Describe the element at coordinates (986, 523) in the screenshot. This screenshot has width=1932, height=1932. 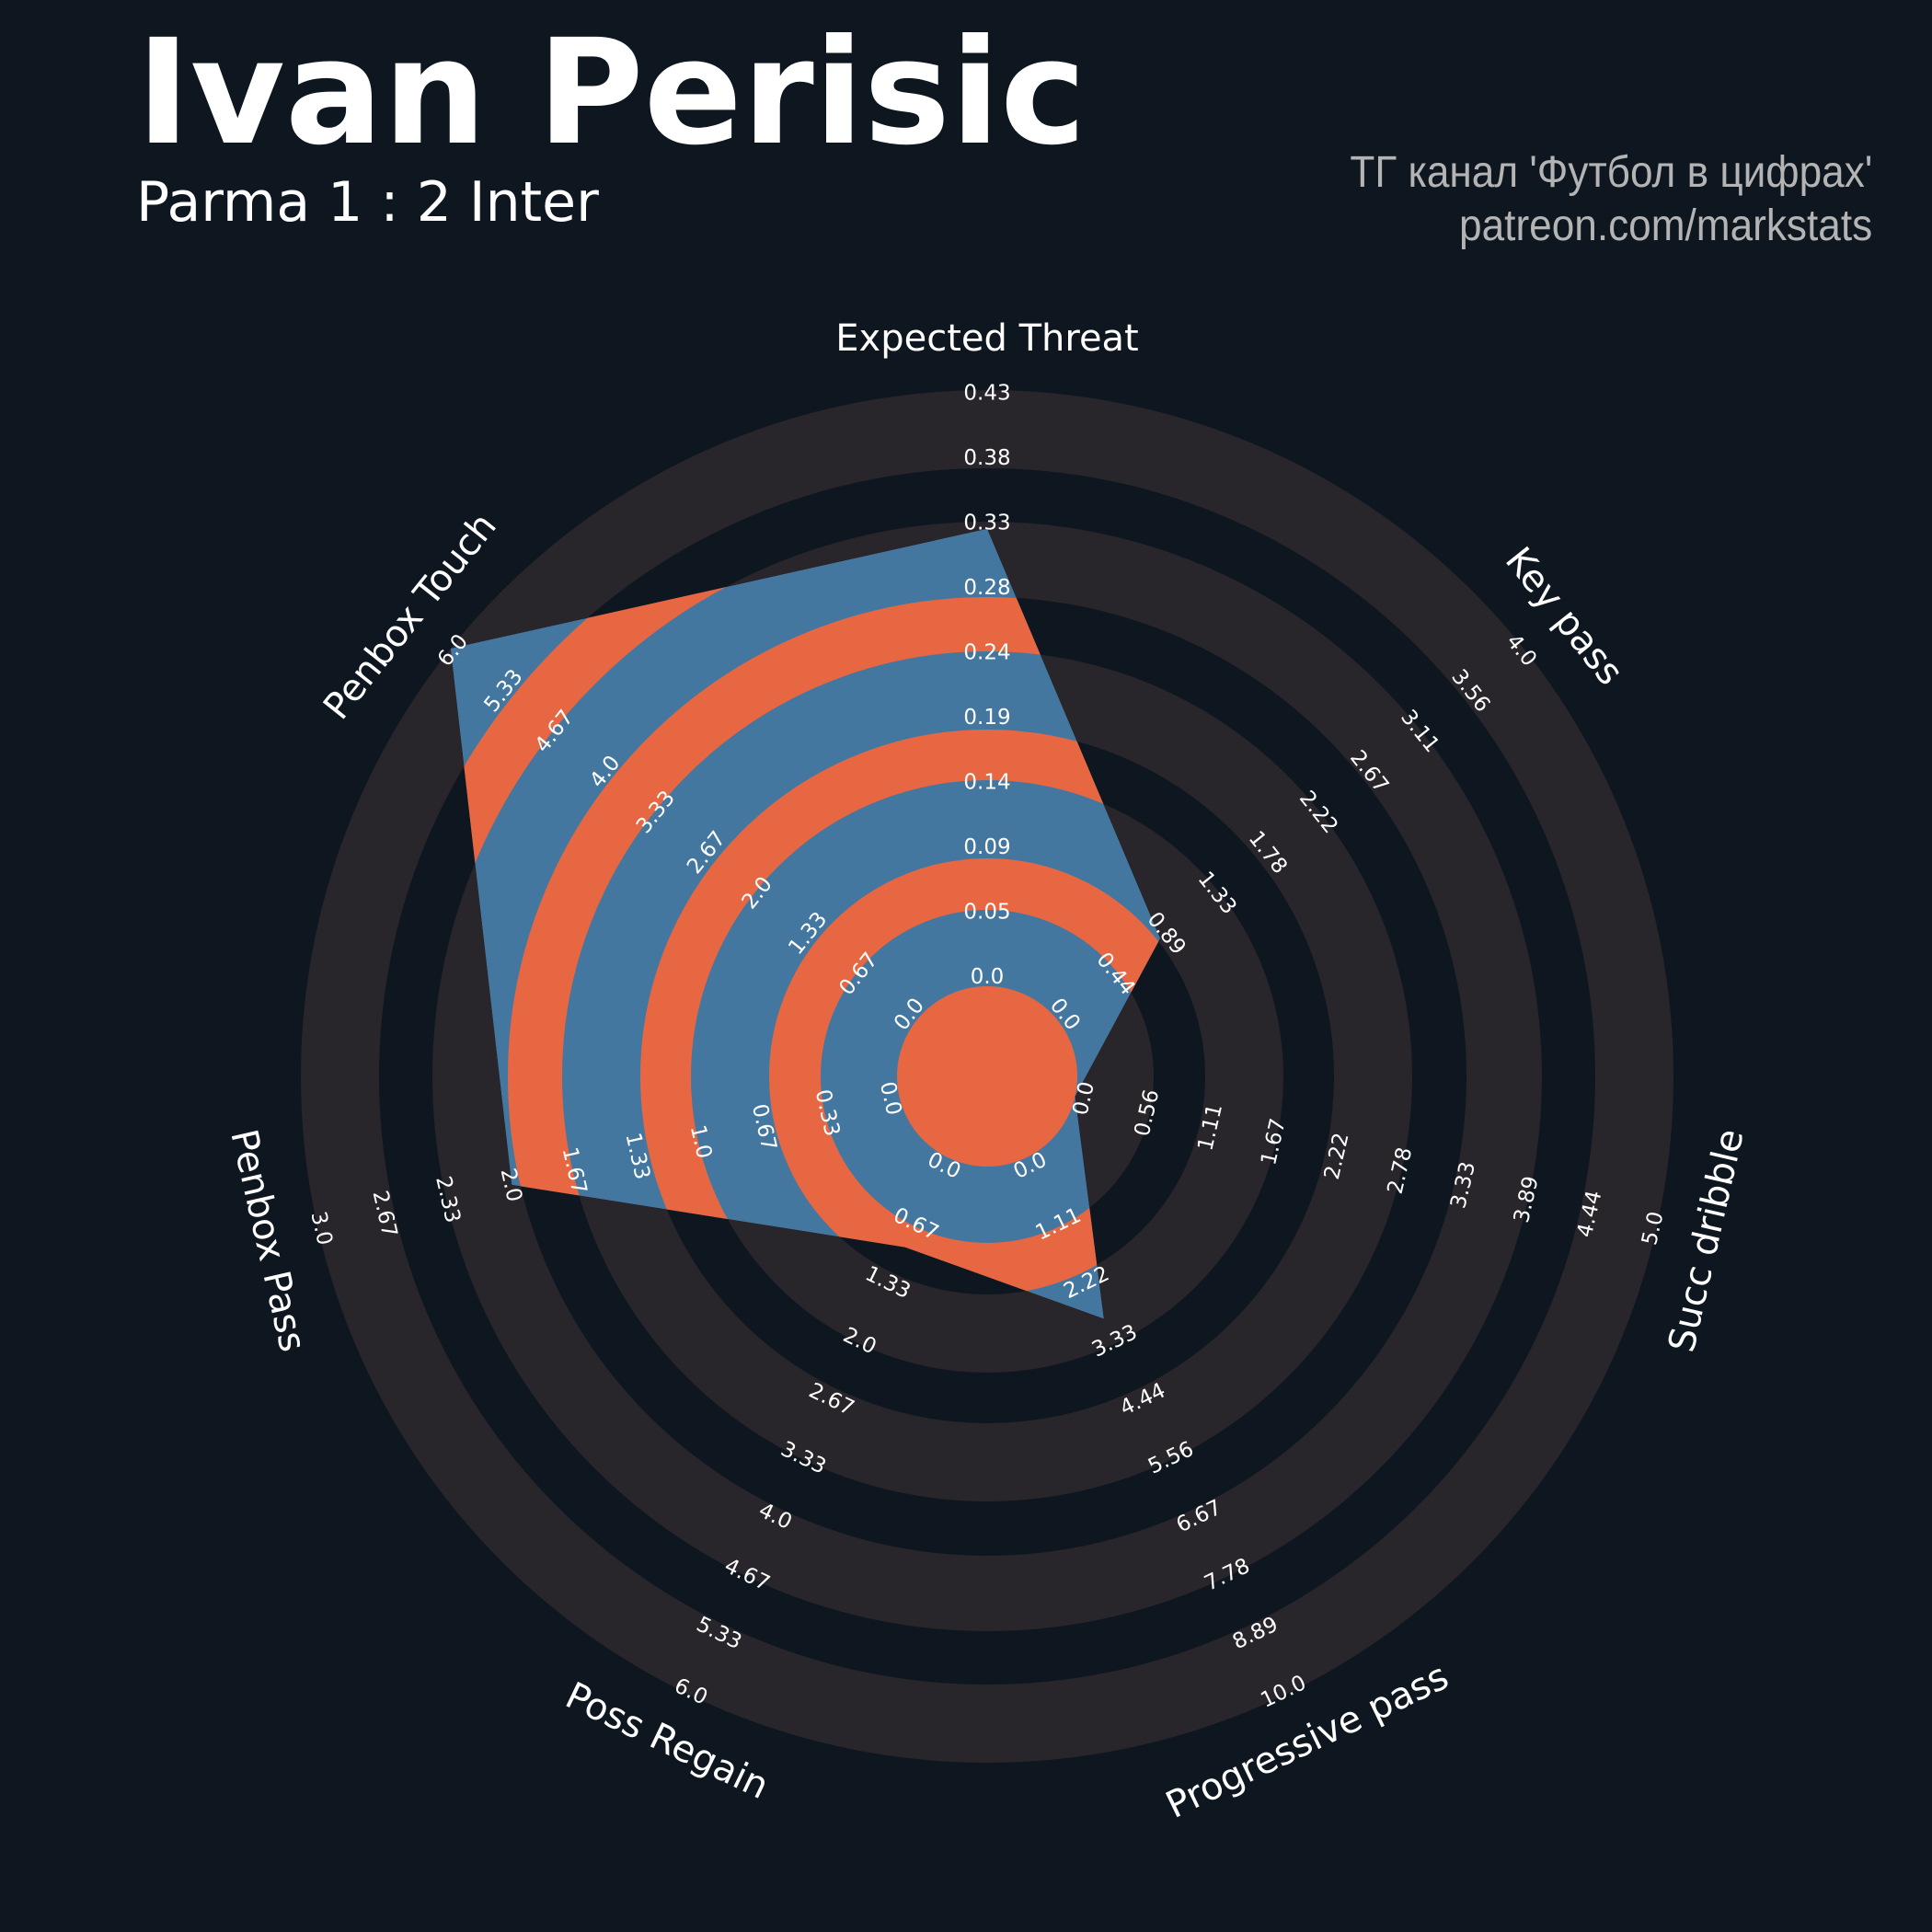
I see `tick-label: 0.33` at that location.